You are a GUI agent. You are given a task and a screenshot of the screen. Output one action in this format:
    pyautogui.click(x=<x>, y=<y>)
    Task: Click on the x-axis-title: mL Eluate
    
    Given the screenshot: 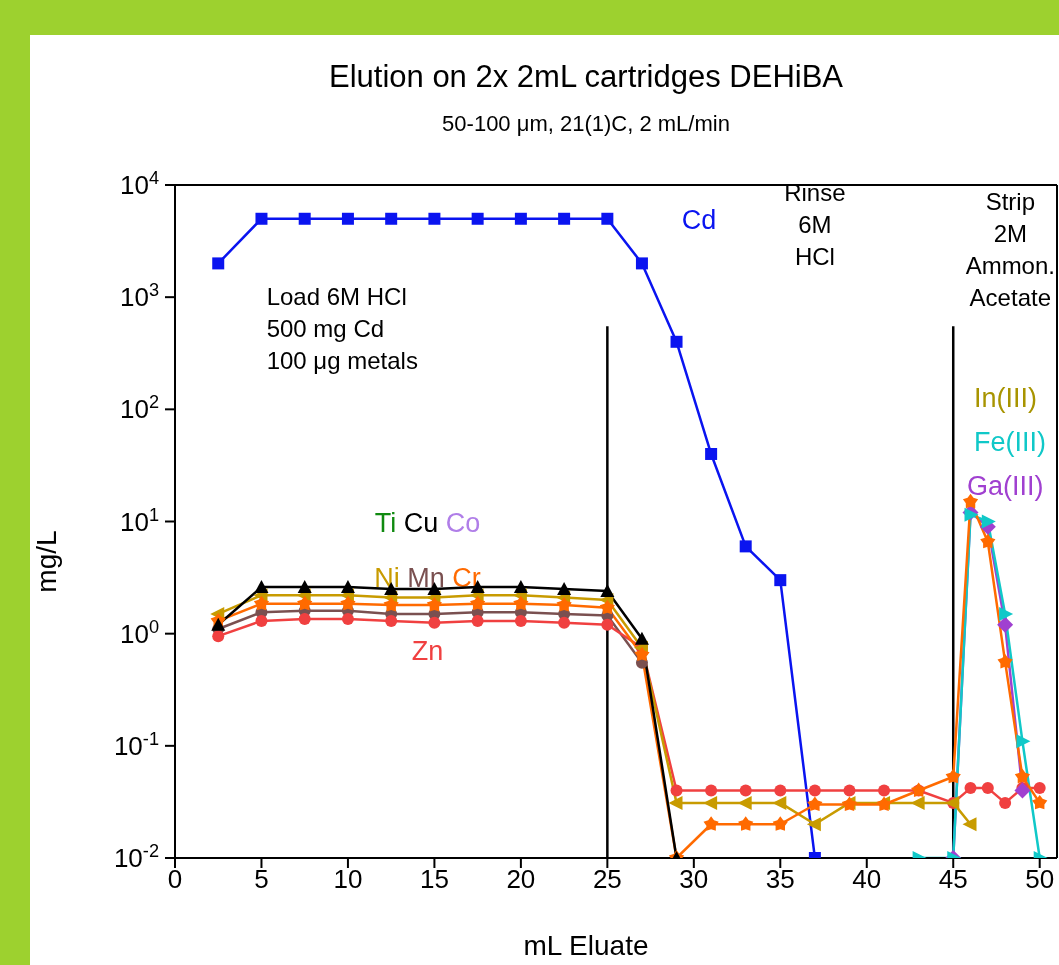 What is the action you would take?
    pyautogui.click(x=586, y=945)
    